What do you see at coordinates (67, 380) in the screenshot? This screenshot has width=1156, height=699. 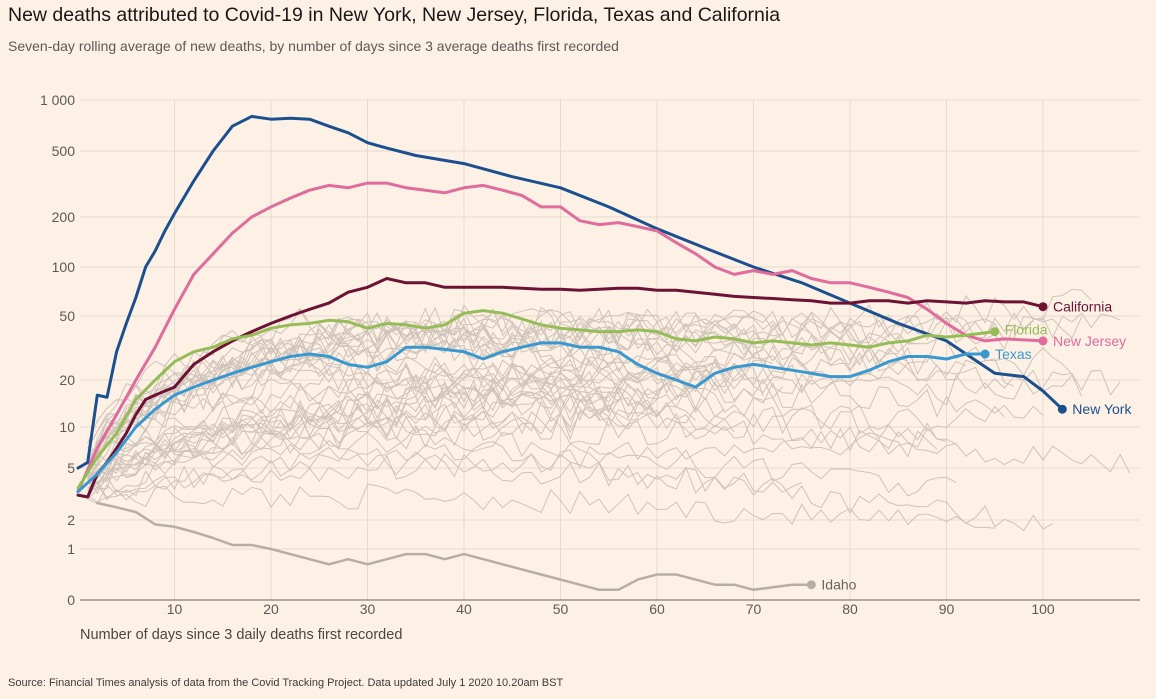 I see `y-tick-label: 20` at bounding box center [67, 380].